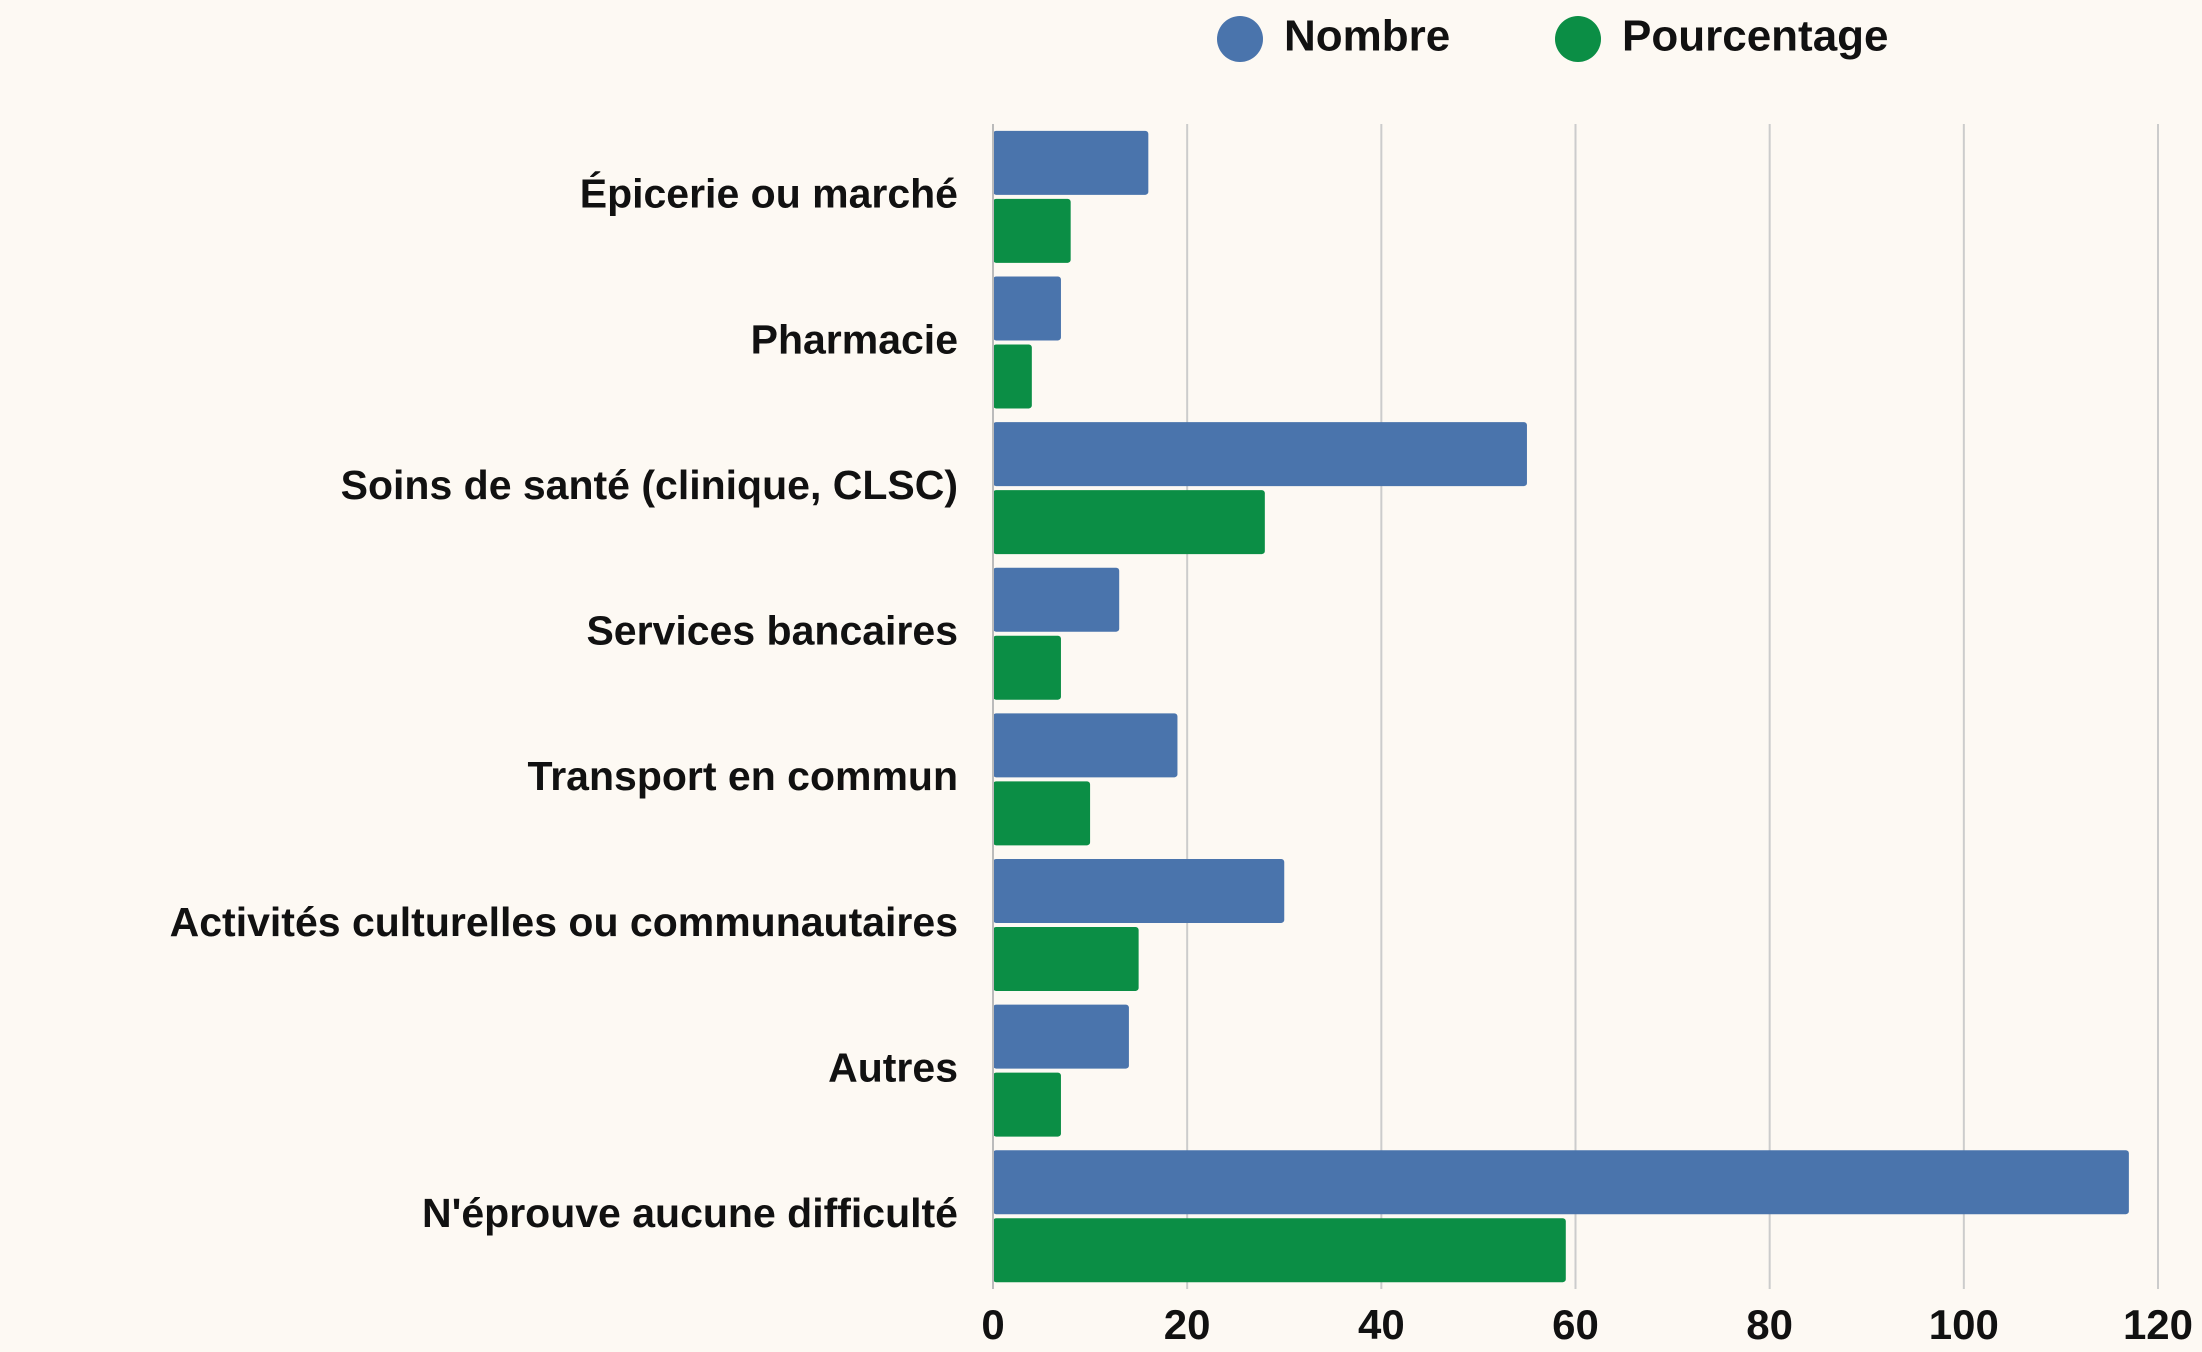 This screenshot has width=2202, height=1352. What do you see at coordinates (649, 485) in the screenshot?
I see `y-tick-label: Soins de santé (clinique, CLSC)` at bounding box center [649, 485].